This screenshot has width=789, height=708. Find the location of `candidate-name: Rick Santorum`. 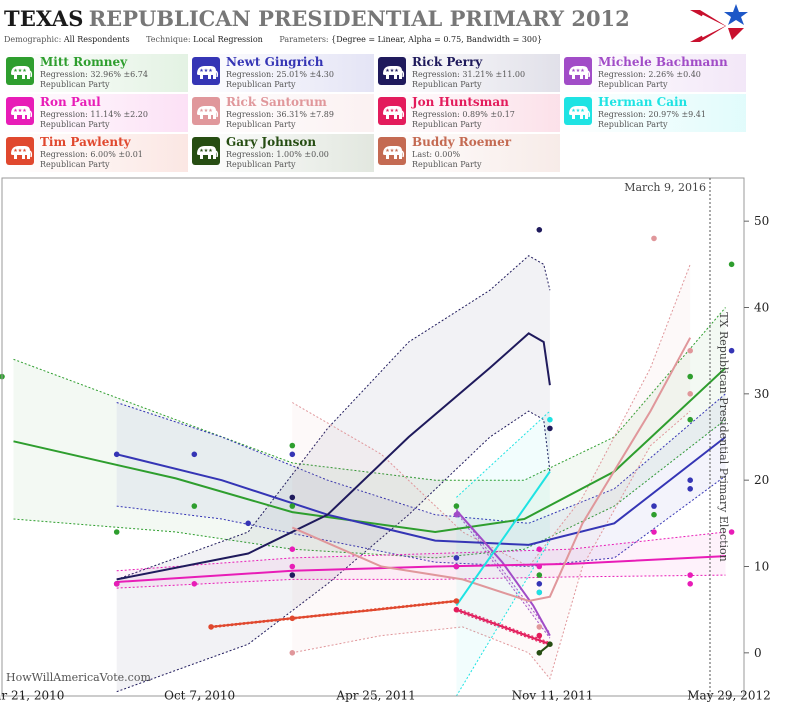

candidate-name: Rick Santorum is located at coordinates (276, 102).